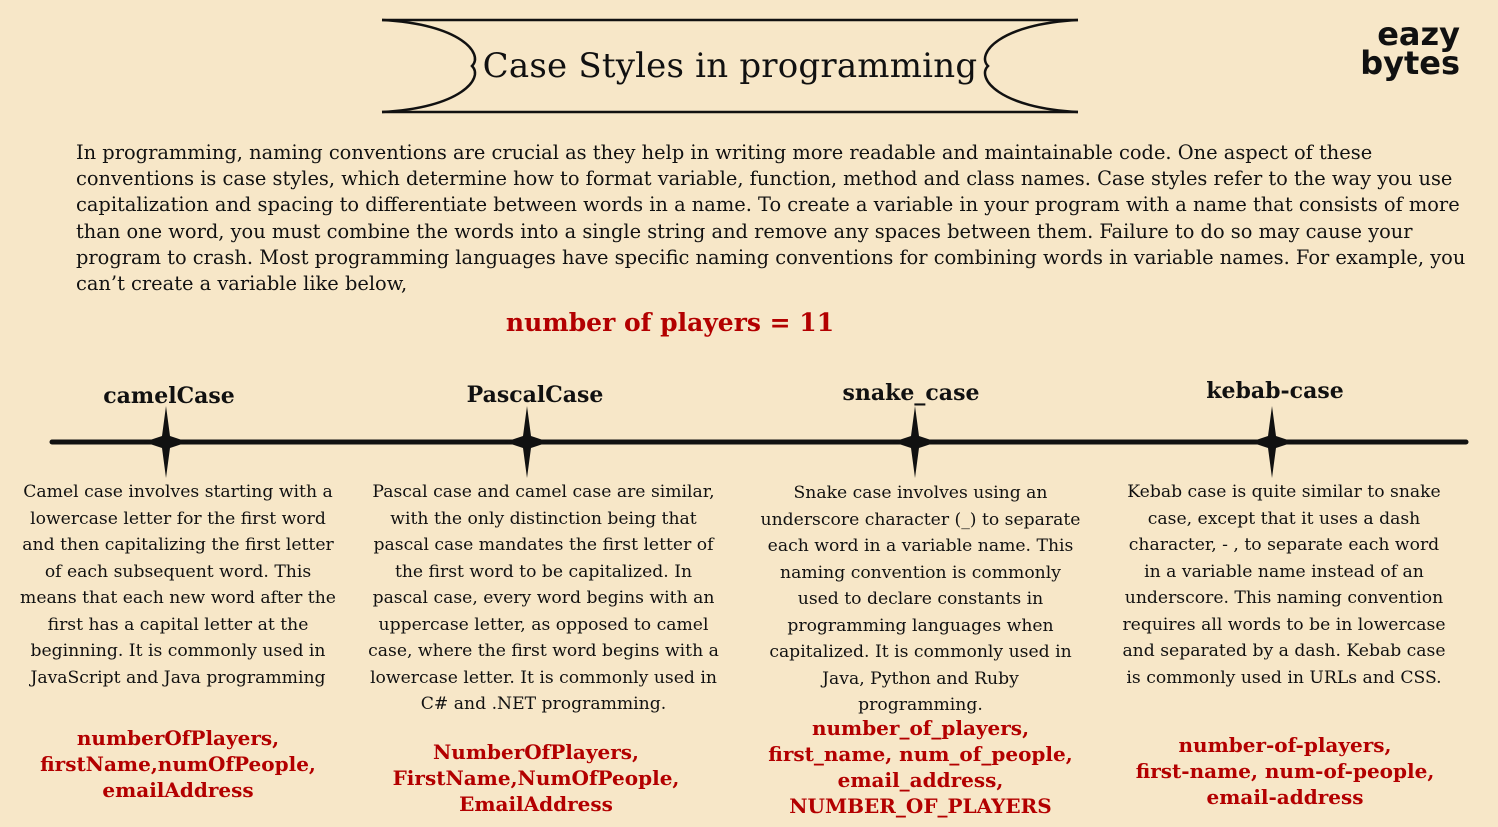  What do you see at coordinates (920, 780) in the screenshot?
I see `example-line: email_address,` at bounding box center [920, 780].